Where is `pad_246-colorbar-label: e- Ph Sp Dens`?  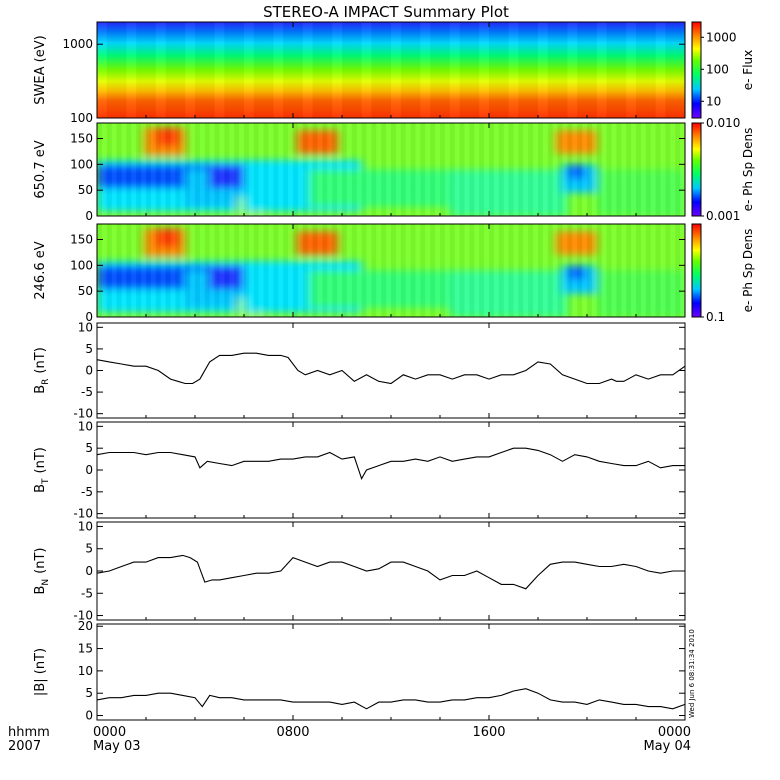
pad_246-colorbar-label: e- Ph Sp Dens is located at coordinates (748, 271).